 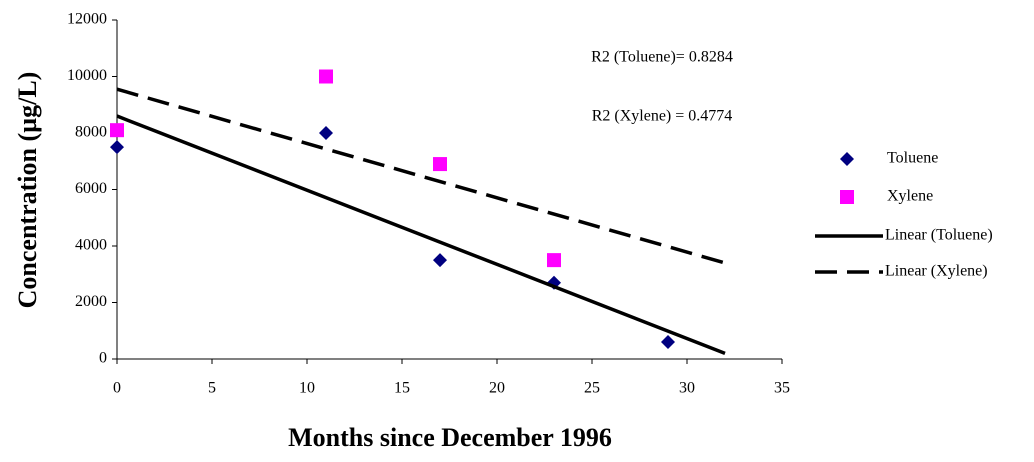 What do you see at coordinates (91, 132) in the screenshot?
I see `y-tick-label: 8000` at bounding box center [91, 132].